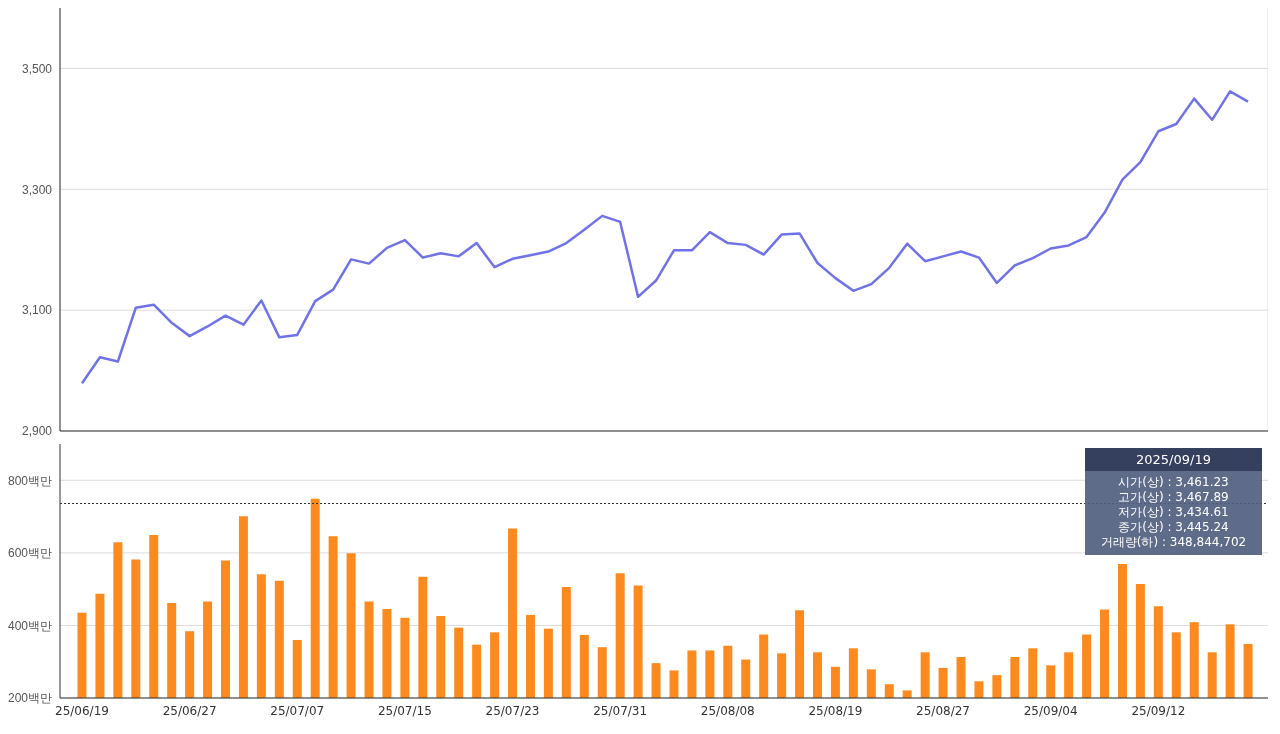  Describe the element at coordinates (1158, 710) in the screenshot. I see `x-tick-label: 25/09/12` at that location.